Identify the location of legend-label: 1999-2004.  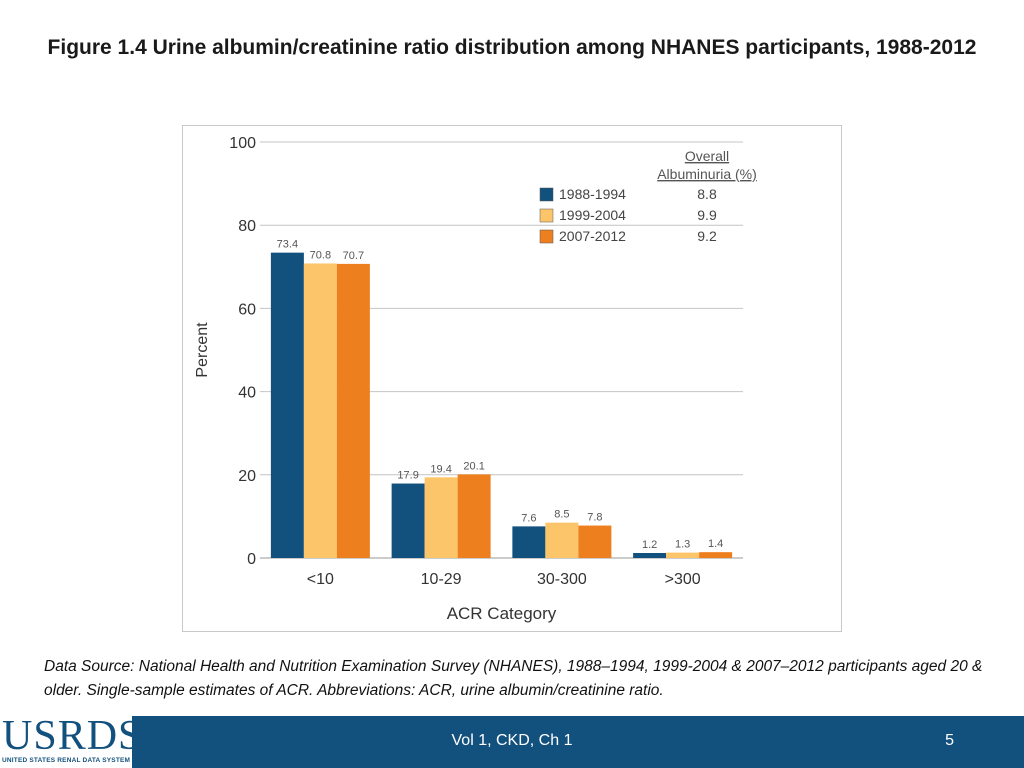
(592, 215).